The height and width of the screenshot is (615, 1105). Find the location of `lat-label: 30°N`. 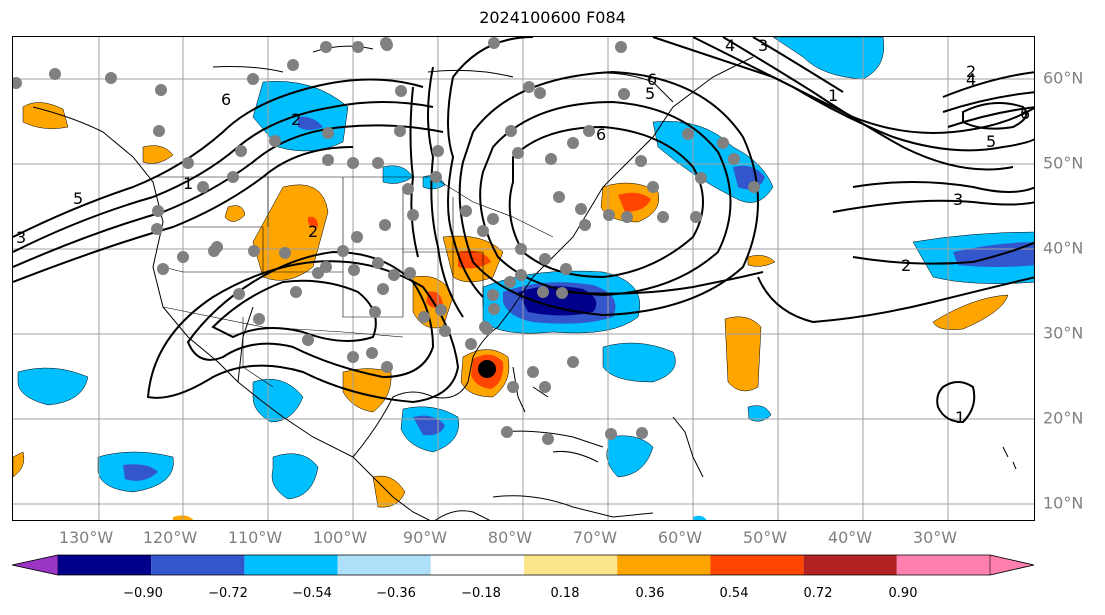

lat-label: 30°N is located at coordinates (1063, 333).